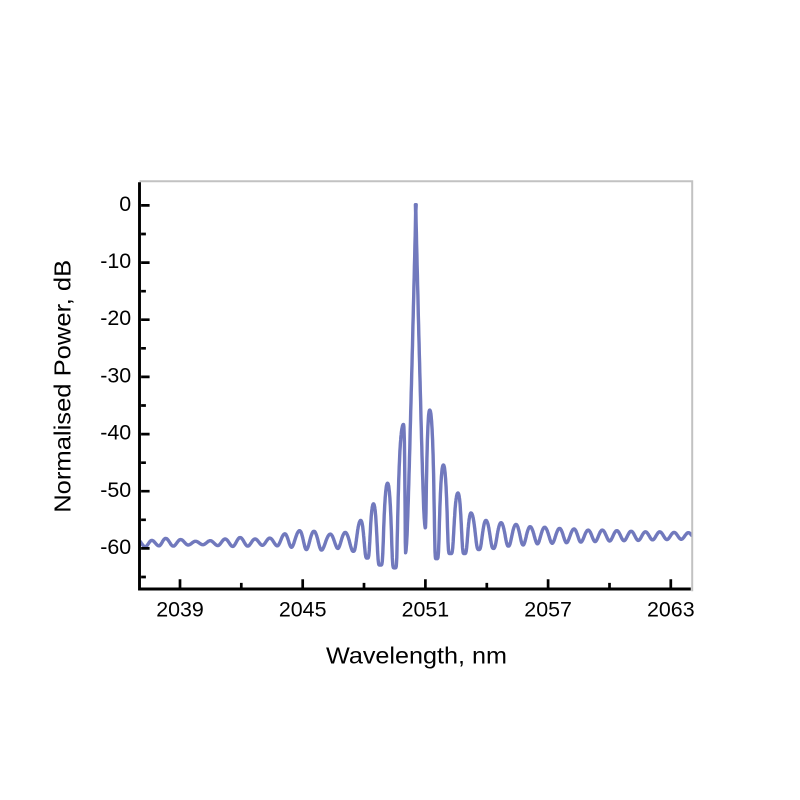  What do you see at coordinates (115, 433) in the screenshot?
I see `svg-text: -40` at bounding box center [115, 433].